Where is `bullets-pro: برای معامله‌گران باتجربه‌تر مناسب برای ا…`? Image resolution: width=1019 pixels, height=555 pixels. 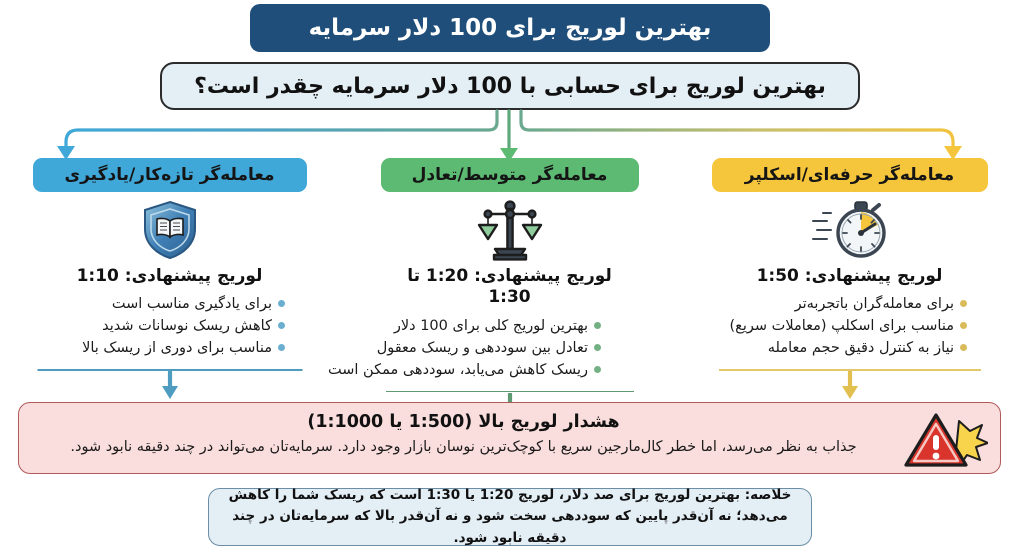
bullets-pro: برای معامله‌گران باتجربه‌تر مناسب برای ا… is located at coordinates (849, 326).